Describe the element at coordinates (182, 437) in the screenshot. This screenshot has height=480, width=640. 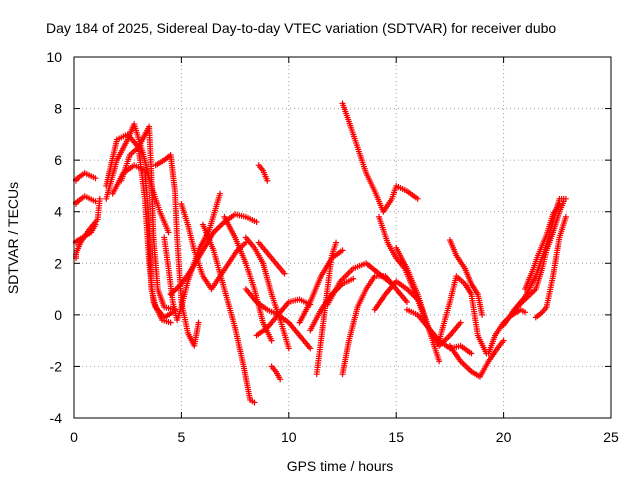
I see `x-tick-label: 5` at that location.